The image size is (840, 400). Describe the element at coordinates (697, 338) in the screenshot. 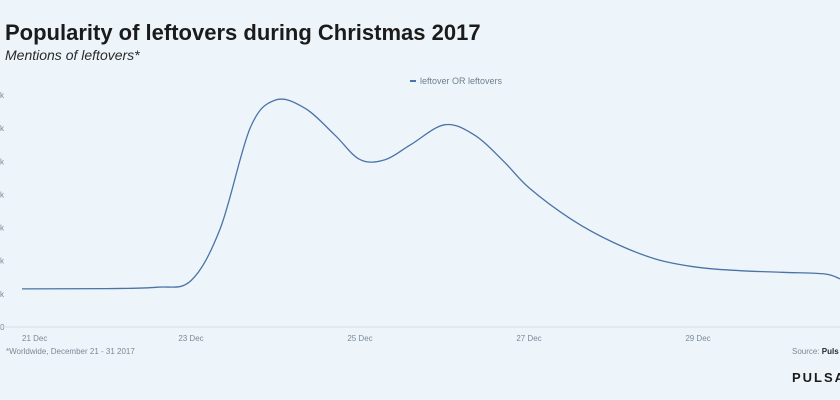

I see `x-tick-label: 29 Dec` at that location.